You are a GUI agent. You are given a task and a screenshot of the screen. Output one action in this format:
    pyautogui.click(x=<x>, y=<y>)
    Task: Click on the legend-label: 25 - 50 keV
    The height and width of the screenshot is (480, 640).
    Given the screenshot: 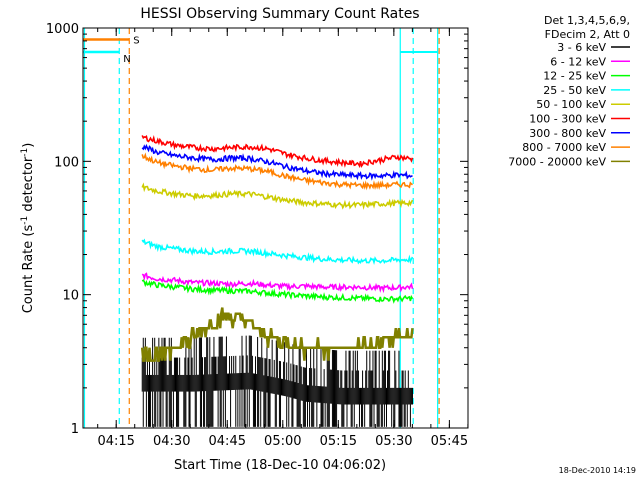 What is the action you would take?
    pyautogui.click(x=574, y=90)
    